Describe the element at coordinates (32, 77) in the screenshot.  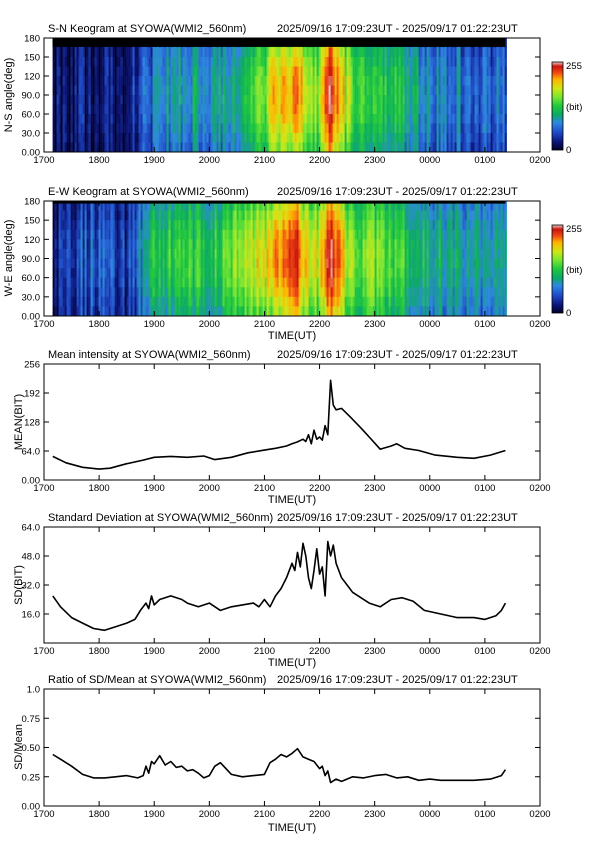
I see `sn-keogram-ytick-label: 120` at that location.